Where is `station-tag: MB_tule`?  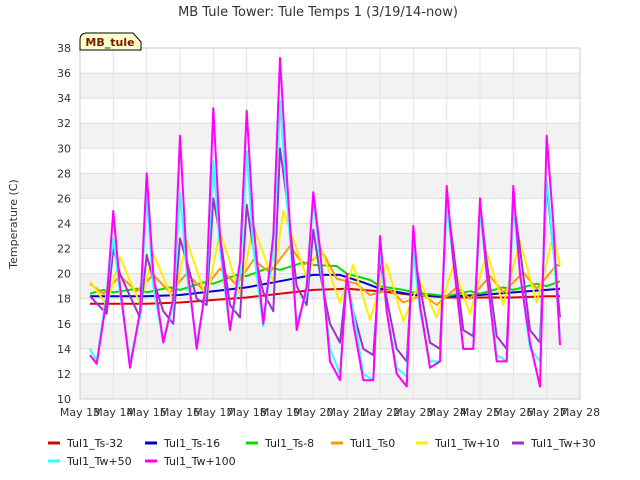
station-tag: MB_tule is located at coordinates (110, 41).